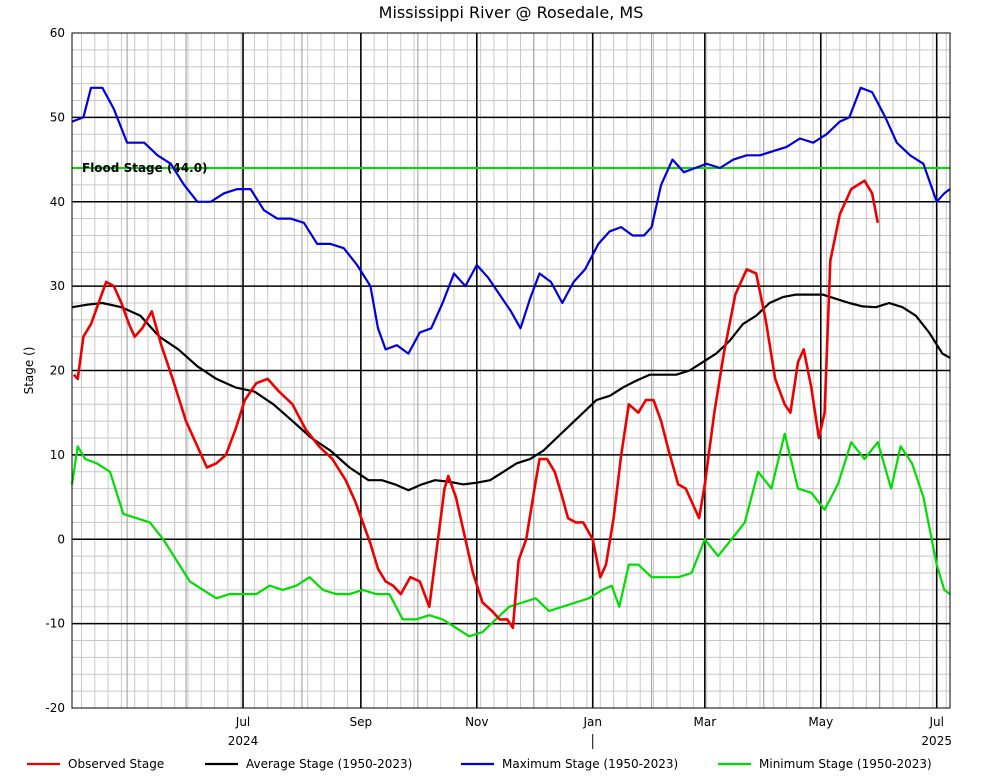 Image resolution: width=1001 pixels, height=780 pixels. What do you see at coordinates (511, 12) in the screenshot?
I see `chart-title: Mississippi River @ Rosedale, MS` at bounding box center [511, 12].